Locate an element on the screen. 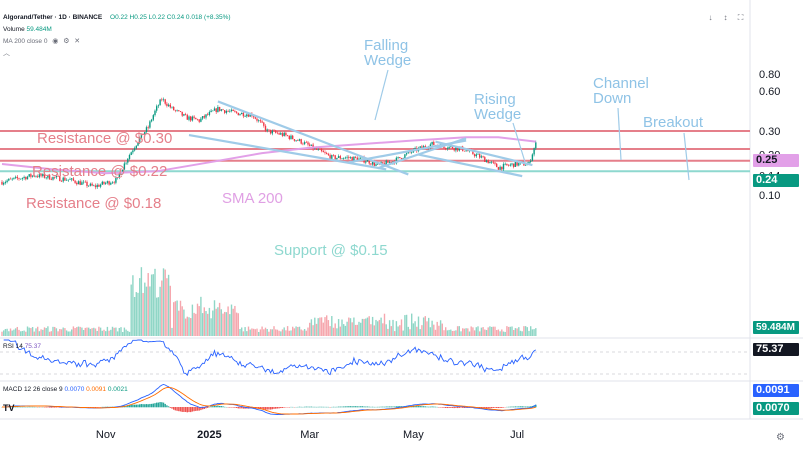 The width and height of the screenshot is (803, 462). axis-settings-icon: ⚙ is located at coordinates (780, 437).